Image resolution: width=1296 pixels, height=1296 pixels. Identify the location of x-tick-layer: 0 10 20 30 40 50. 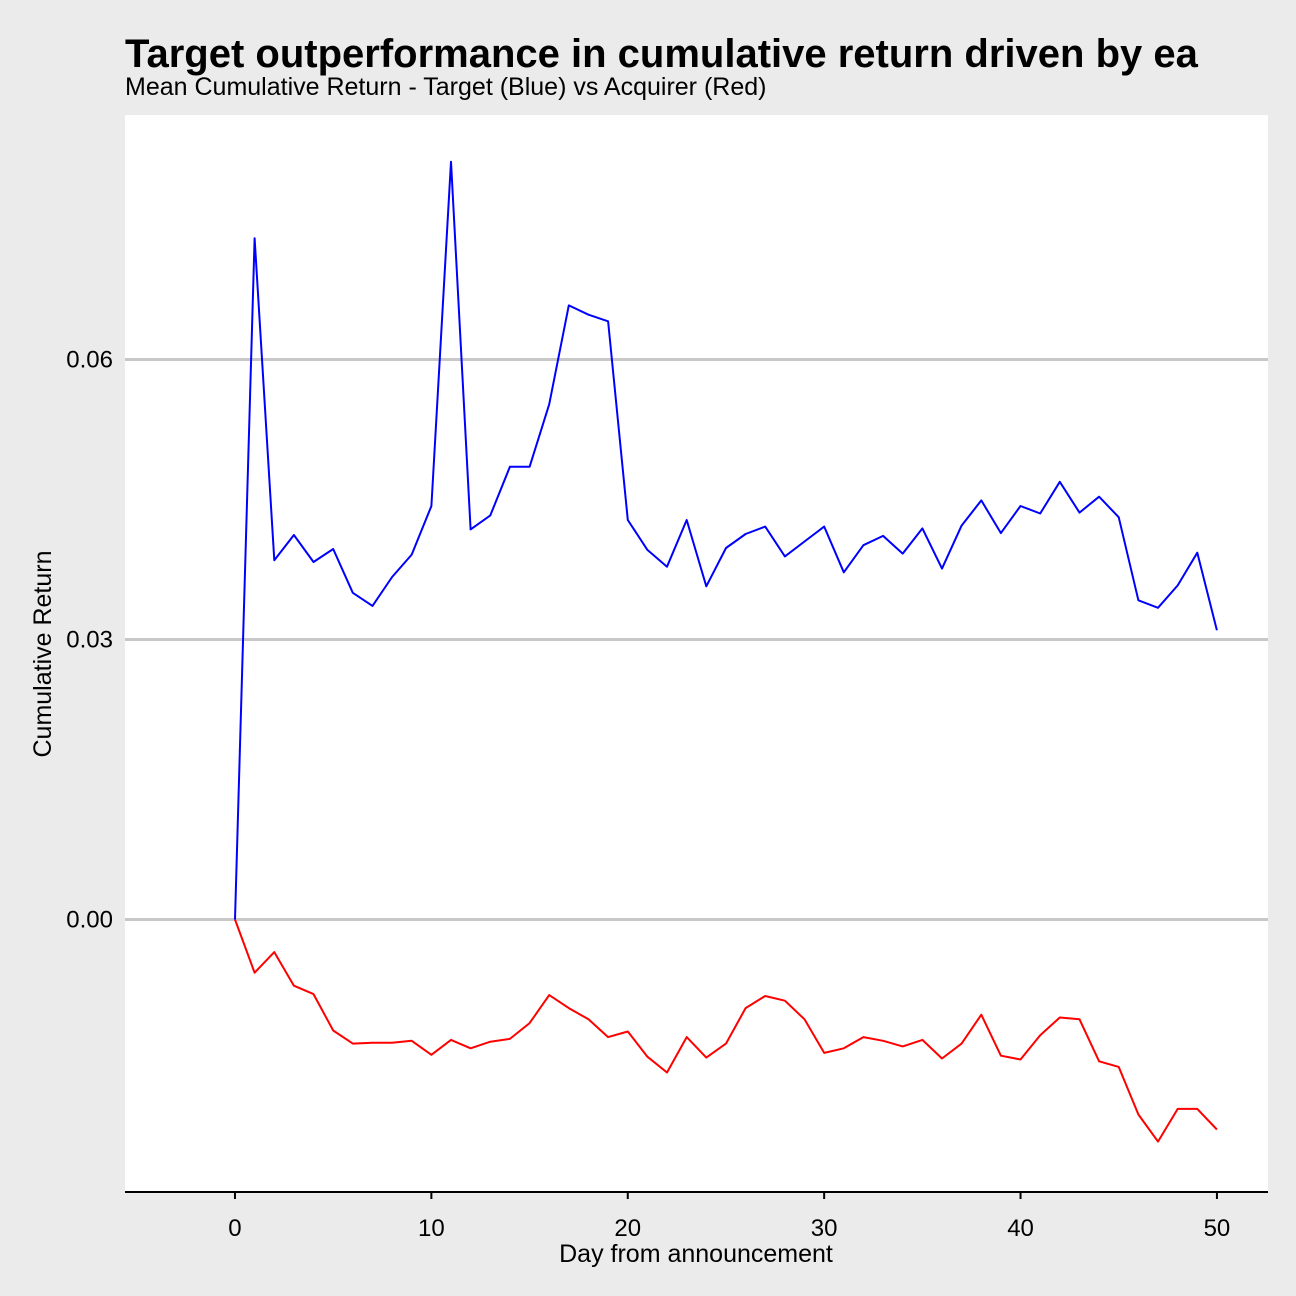
(729, 1217).